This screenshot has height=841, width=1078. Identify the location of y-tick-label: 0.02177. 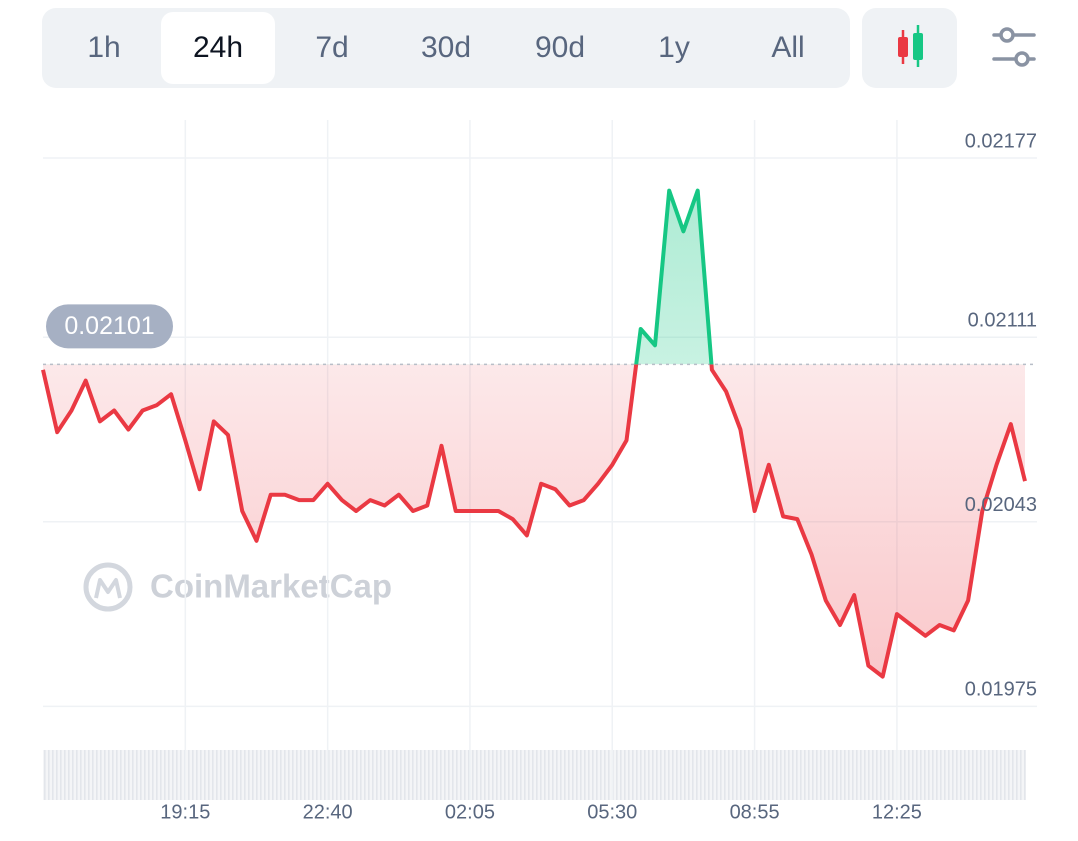
(1001, 141).